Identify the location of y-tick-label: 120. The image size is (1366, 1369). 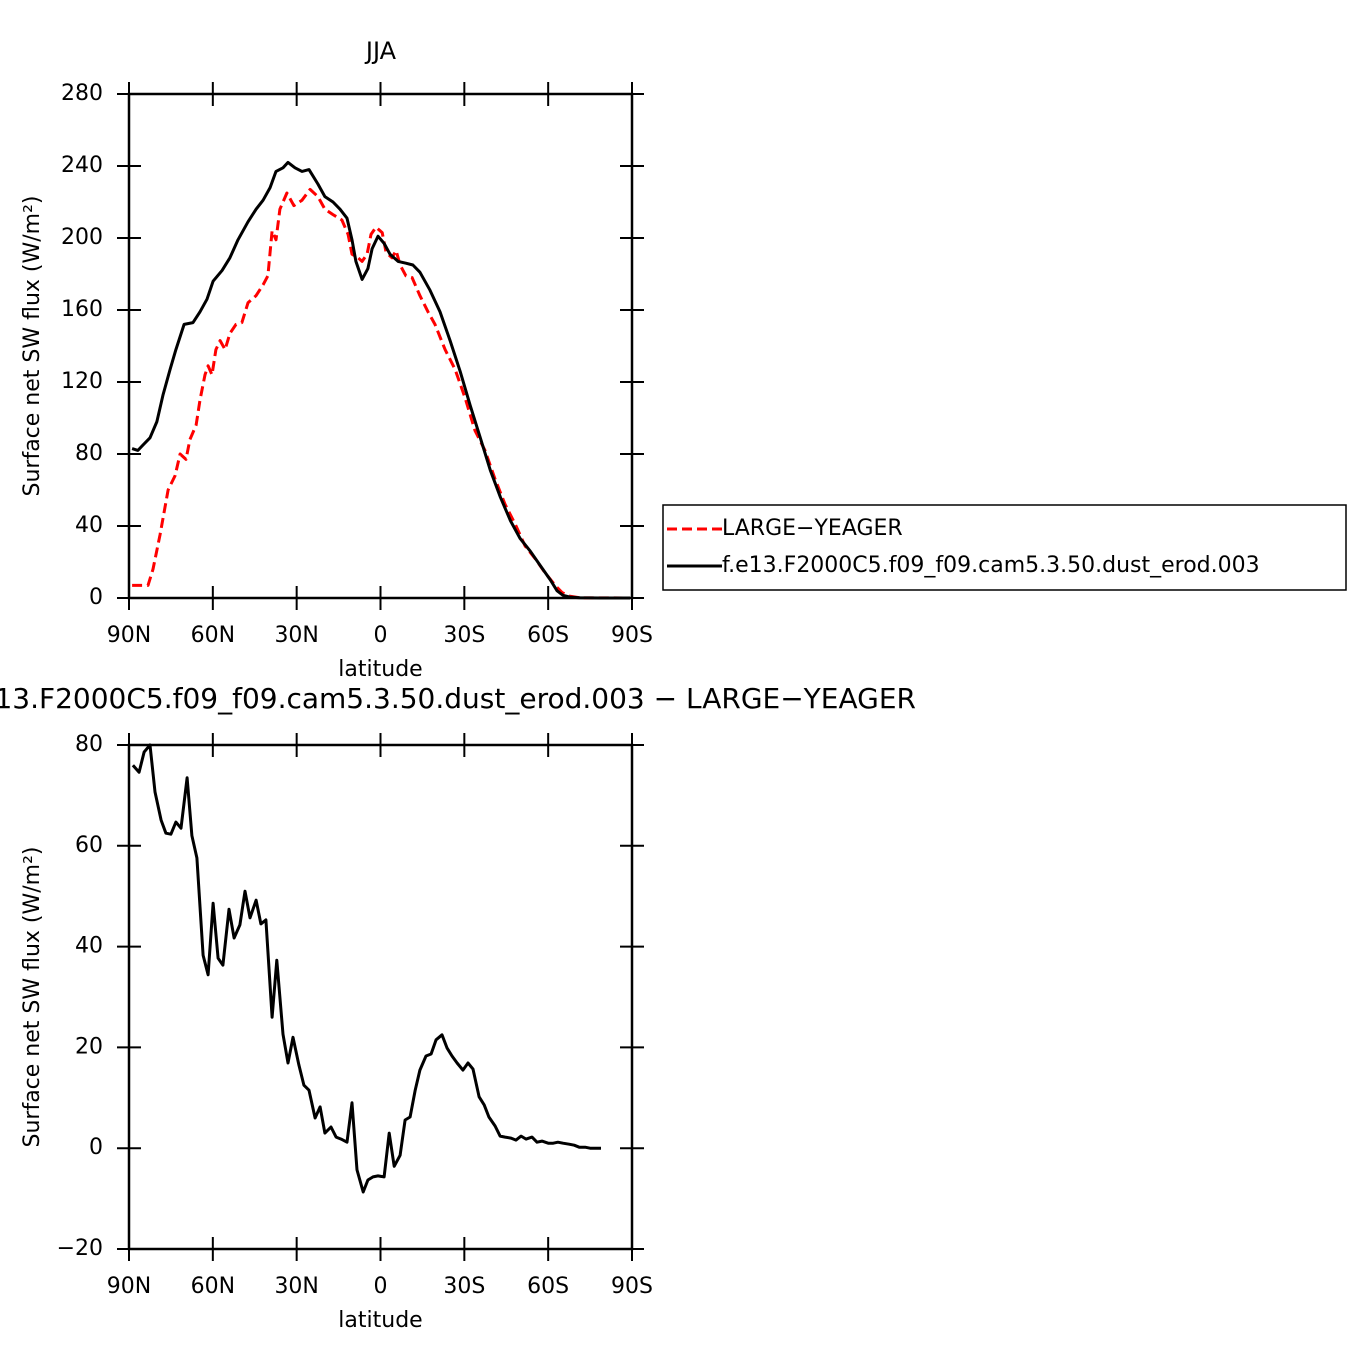
(82, 381).